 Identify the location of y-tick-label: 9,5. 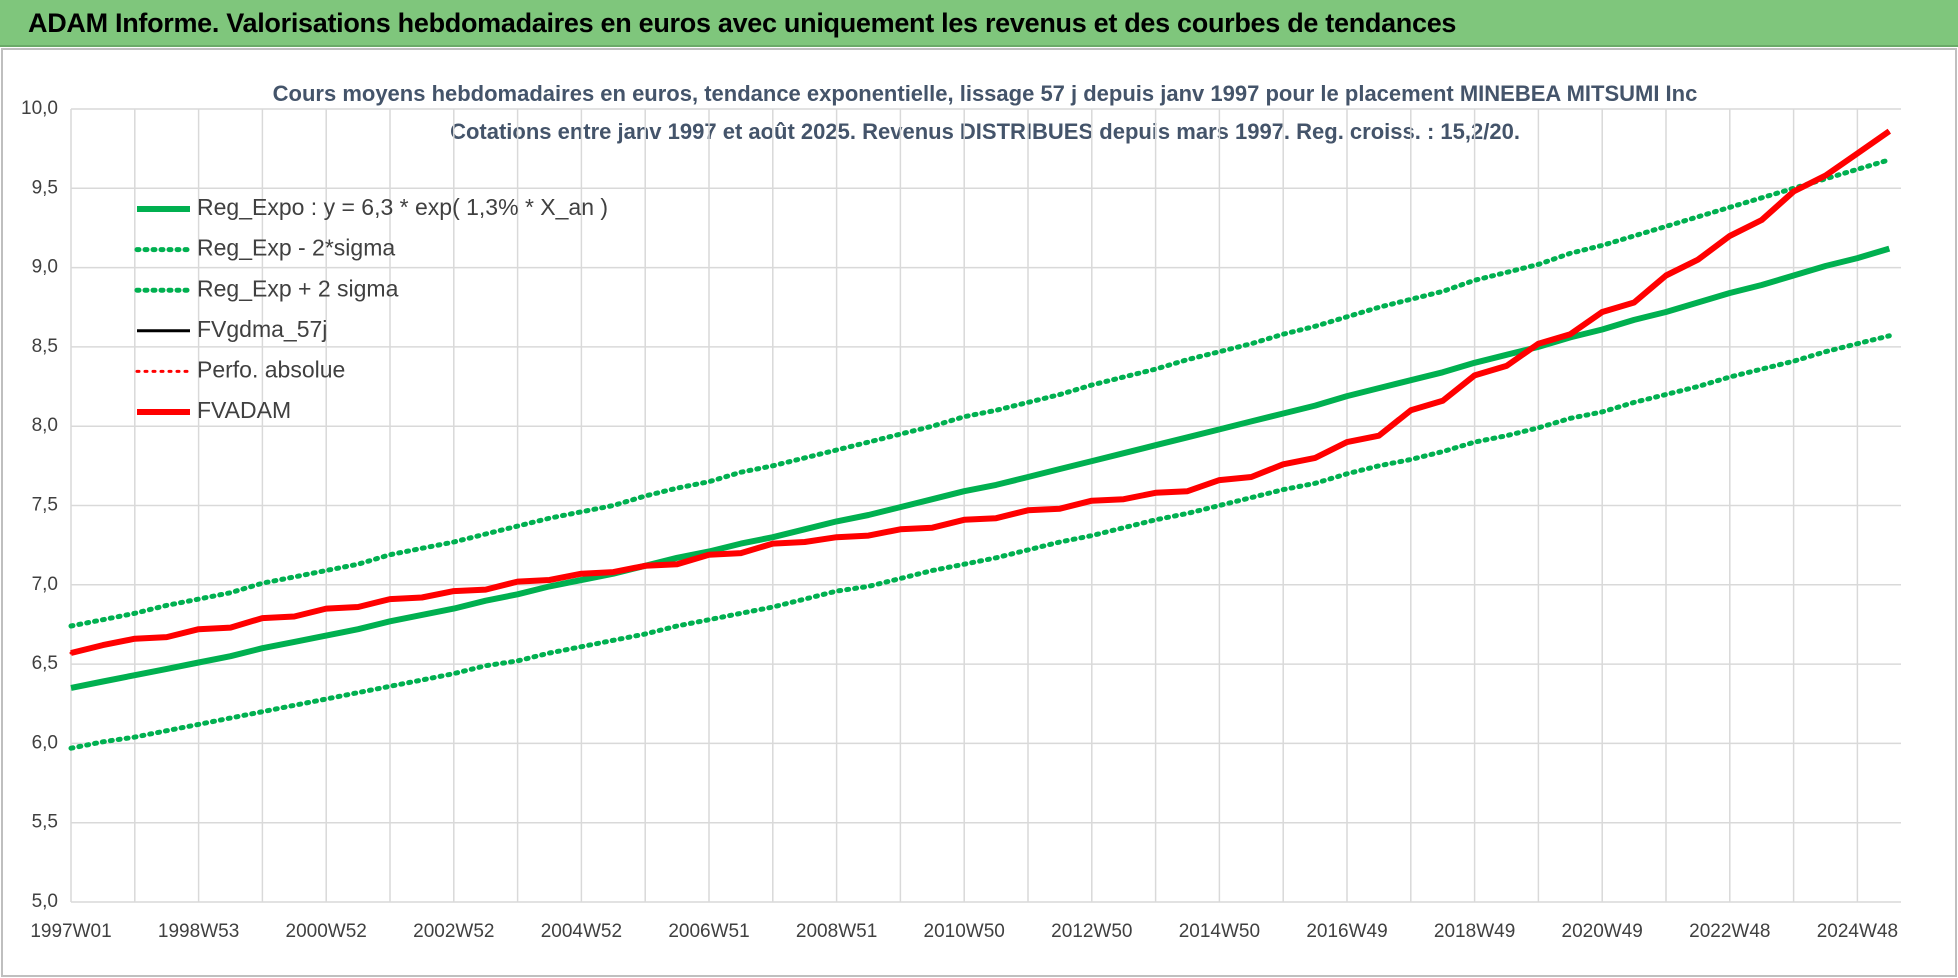
(45, 187).